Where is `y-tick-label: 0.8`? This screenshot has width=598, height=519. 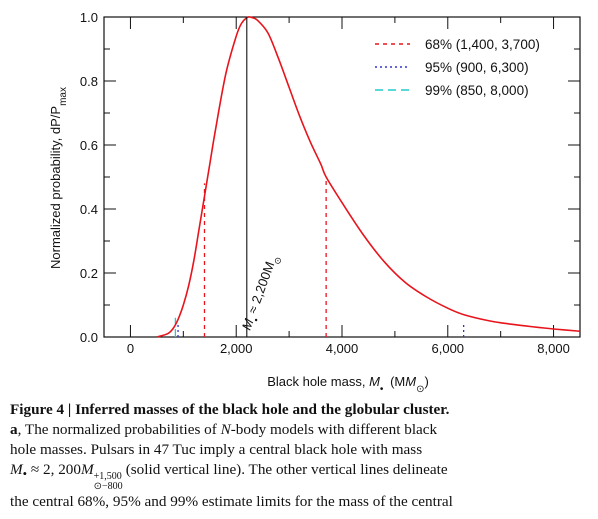
y-tick-label: 0.8 is located at coordinates (89, 81).